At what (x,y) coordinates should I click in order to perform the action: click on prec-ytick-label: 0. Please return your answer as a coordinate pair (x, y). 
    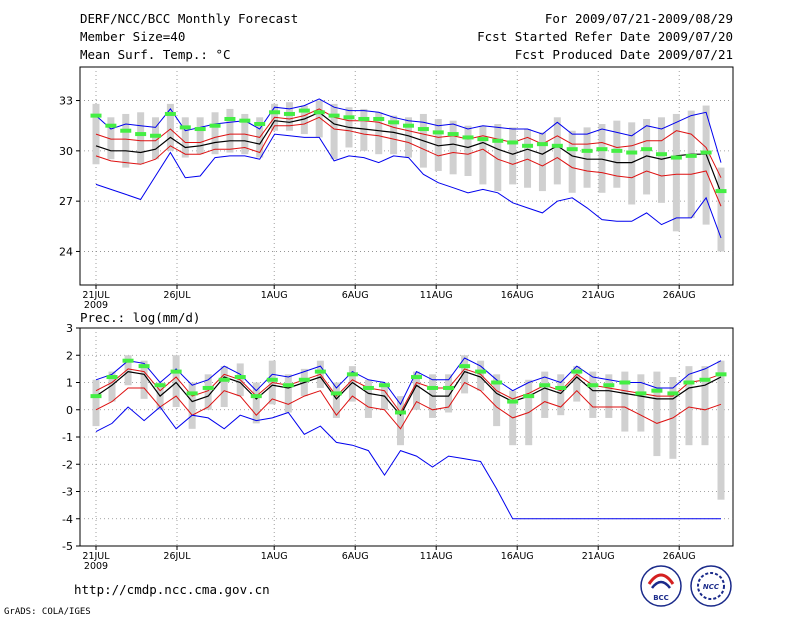
    Looking at the image, I should click on (69, 410).